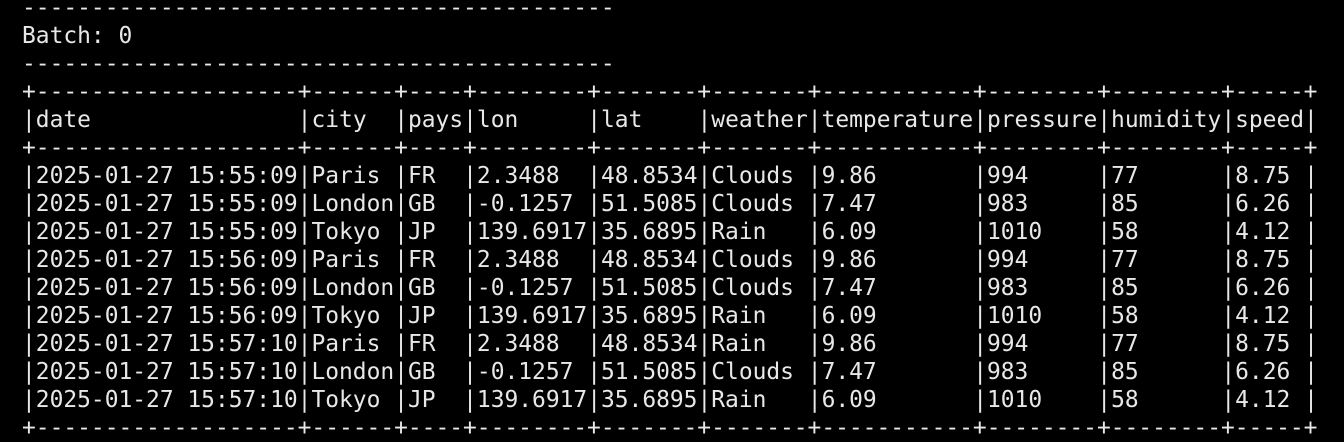  I want to click on cell: 85, so click(1125, 372).